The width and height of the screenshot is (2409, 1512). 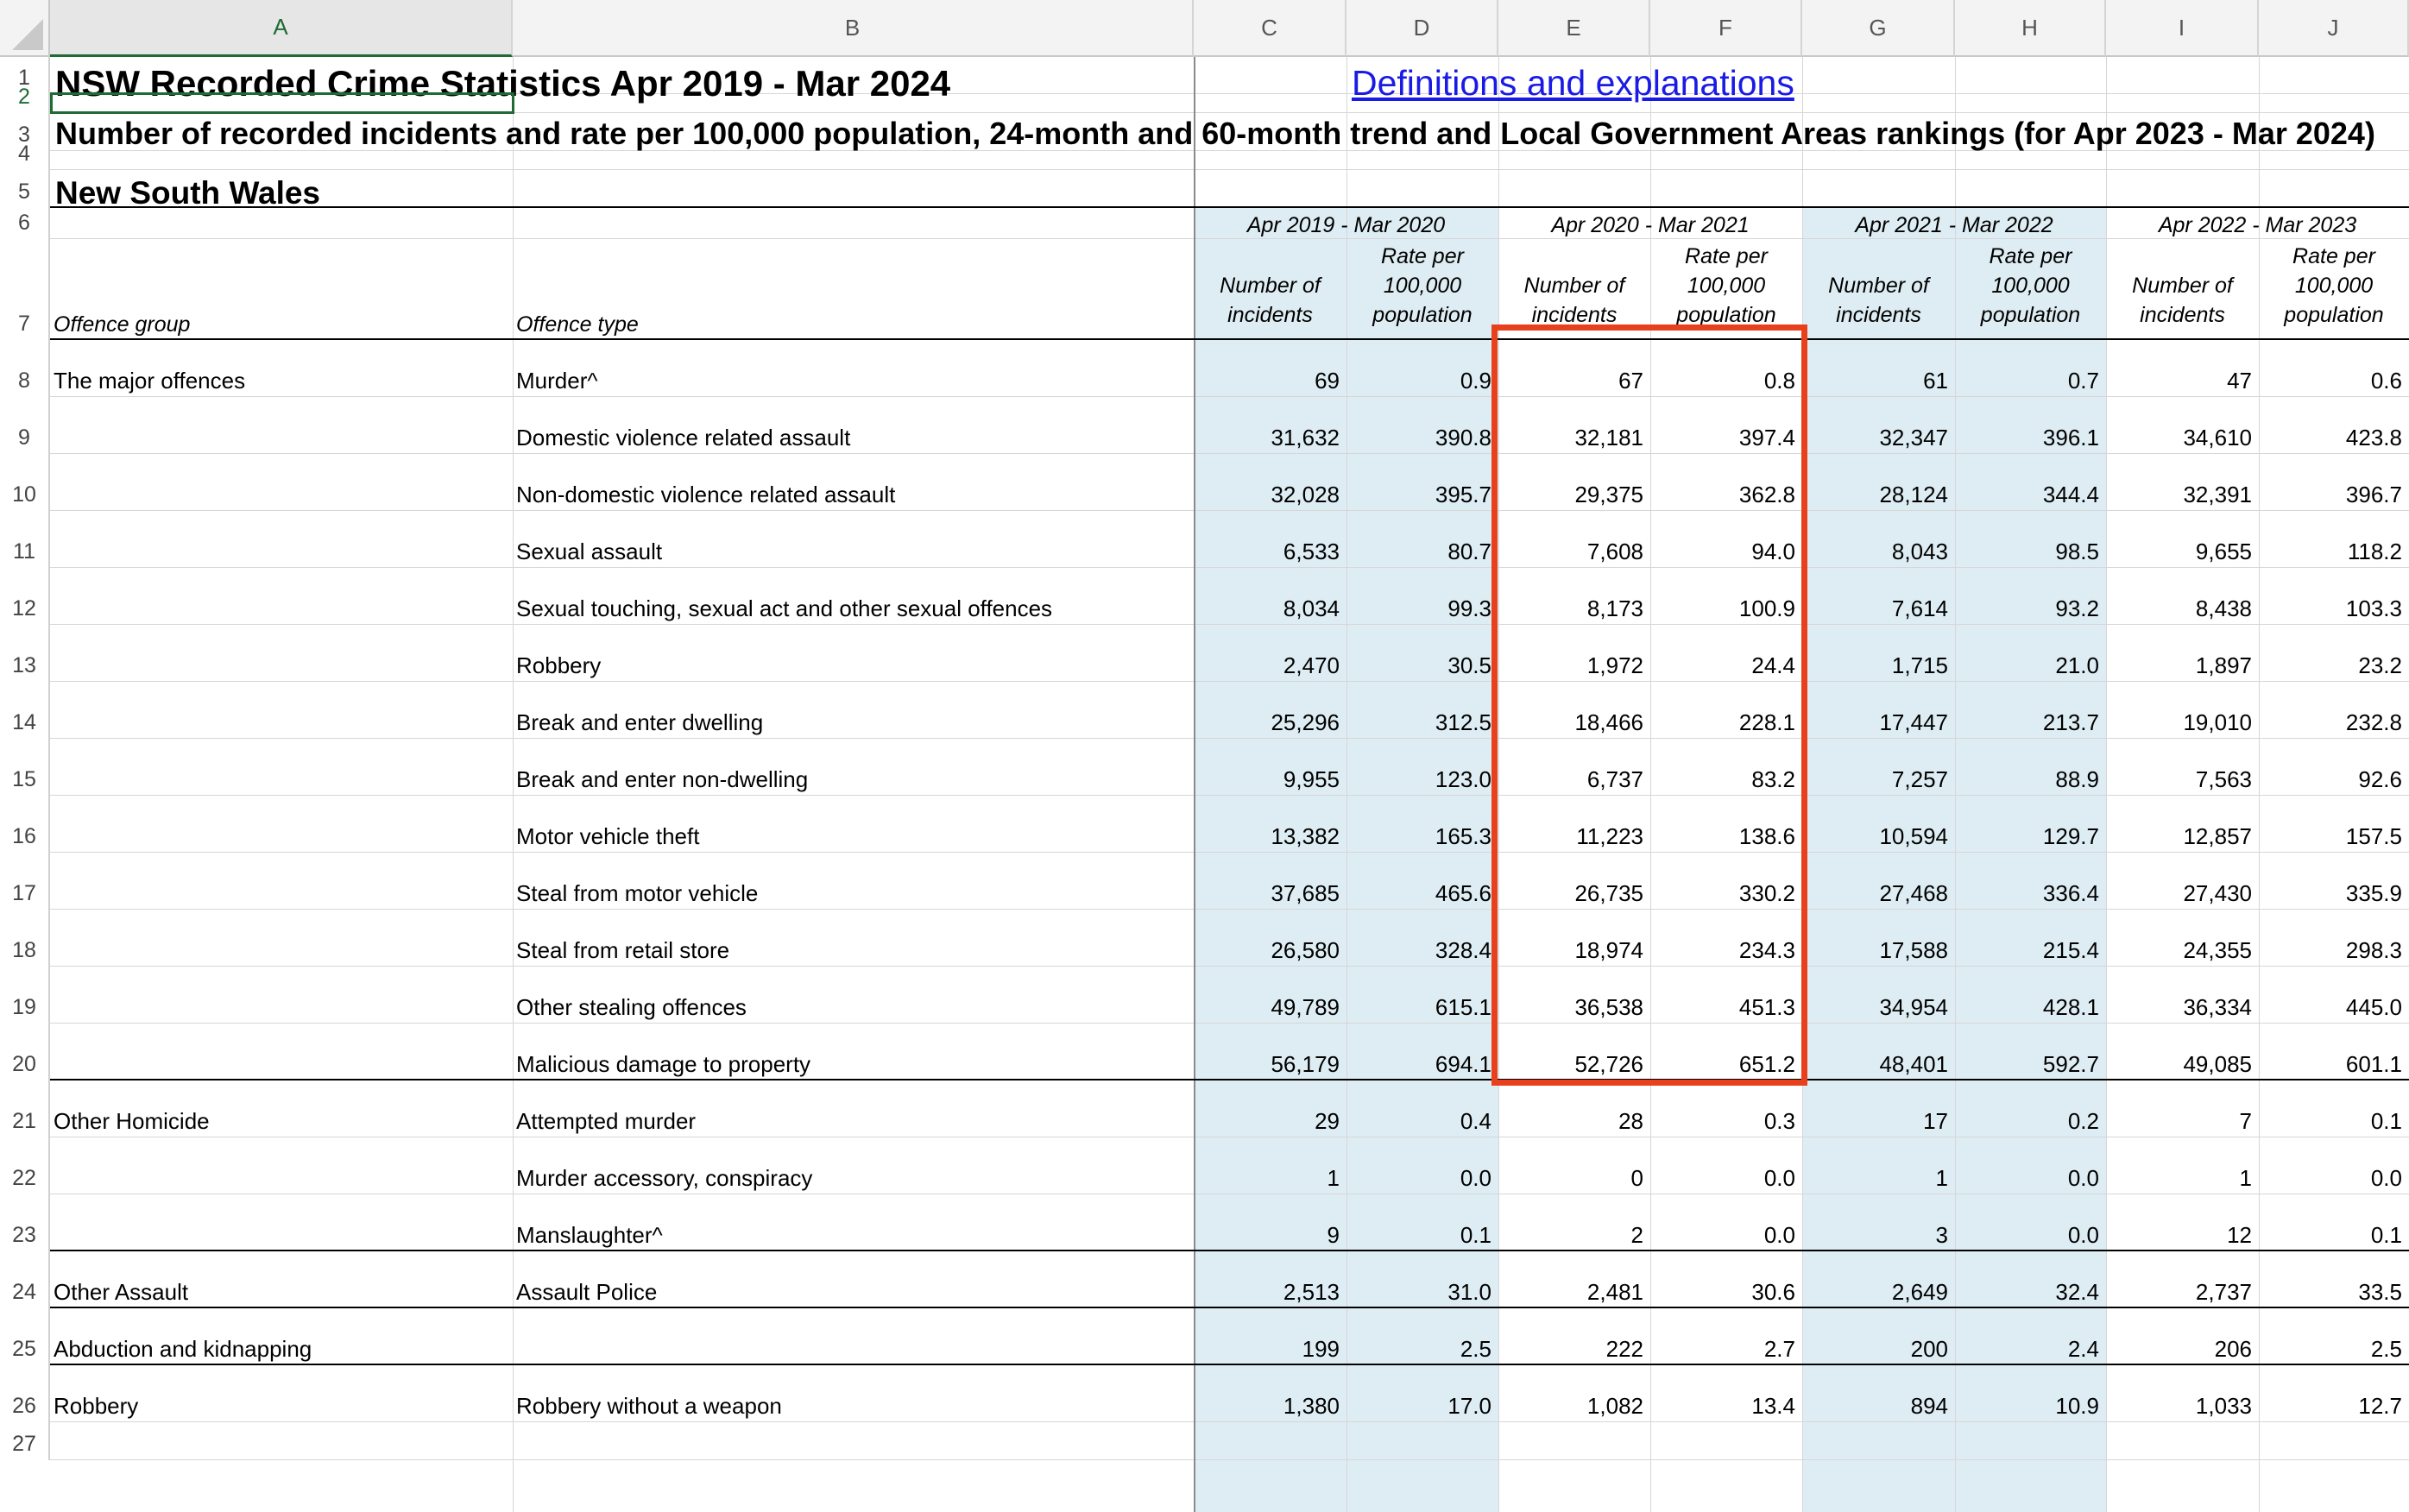 I want to click on value-cell-g: 1, so click(x=1942, y=1178).